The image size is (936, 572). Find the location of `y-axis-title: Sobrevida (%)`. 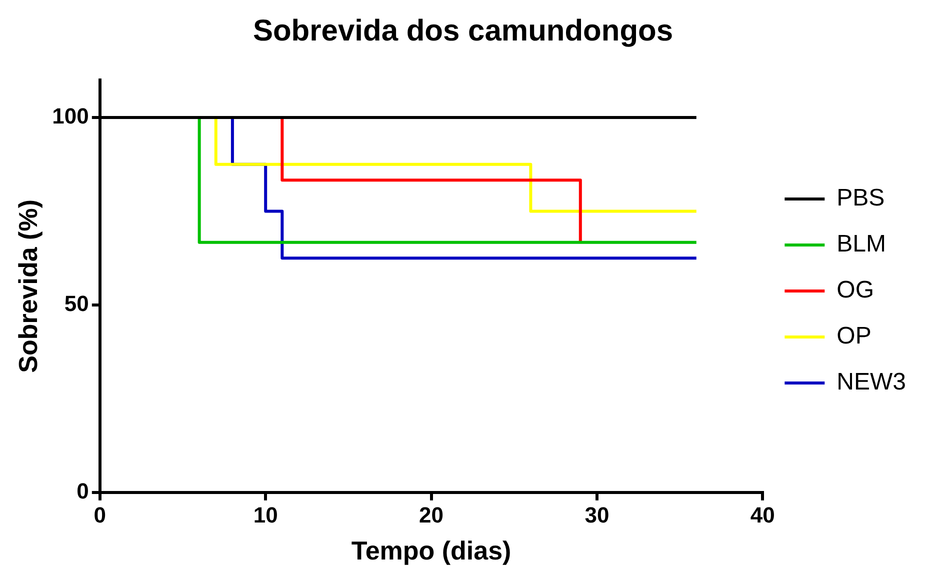

y-axis-title: Sobrevida (%) is located at coordinates (27, 286).